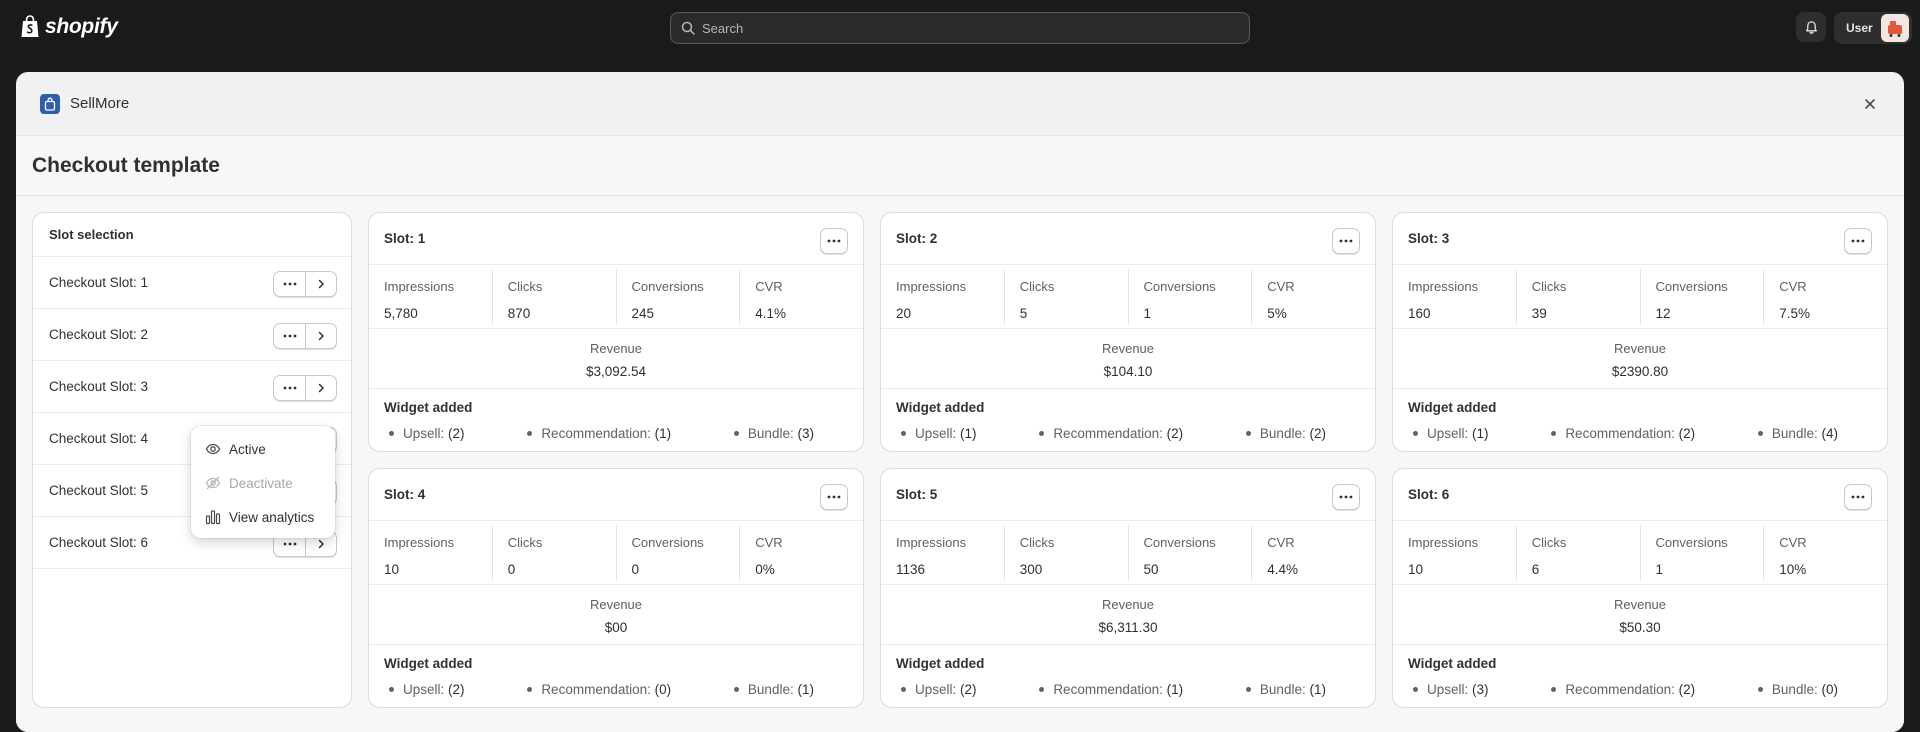 Image resolution: width=1920 pixels, height=732 pixels. Describe the element at coordinates (1687, 689) in the screenshot. I see `widget-count: (2)` at that location.